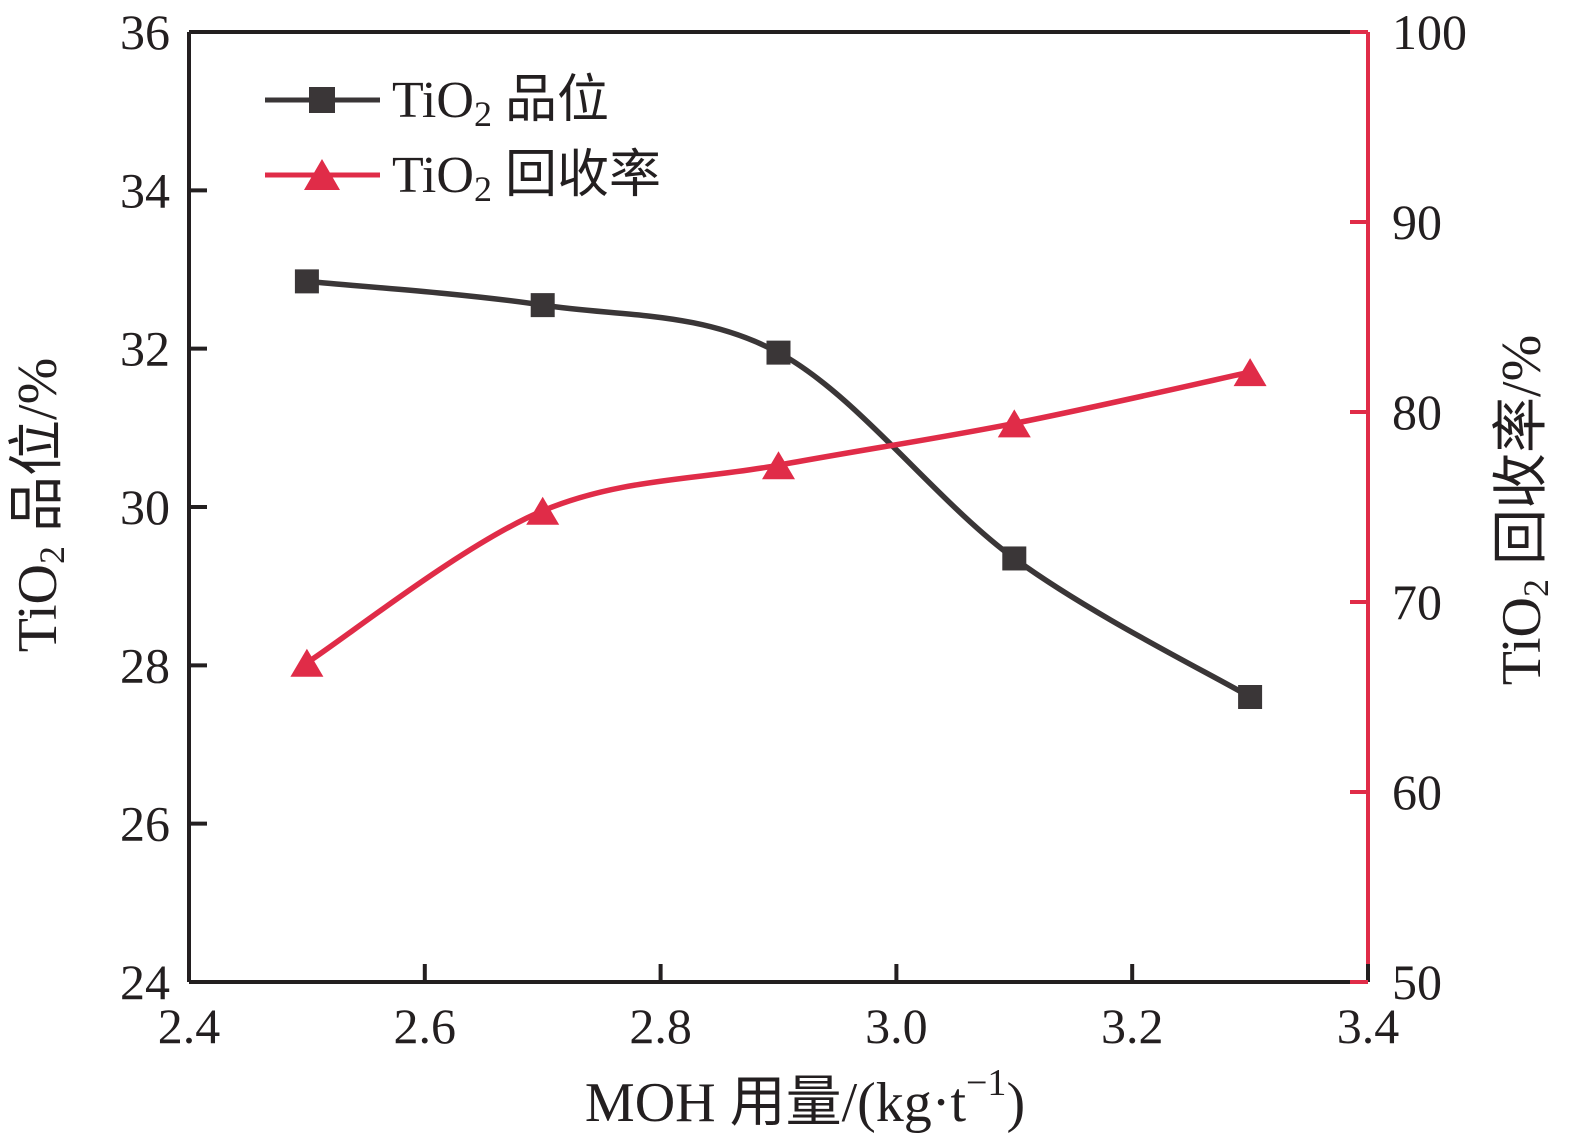  Describe the element at coordinates (322, 100) in the screenshot. I see `legend-square-marker-icon` at that location.